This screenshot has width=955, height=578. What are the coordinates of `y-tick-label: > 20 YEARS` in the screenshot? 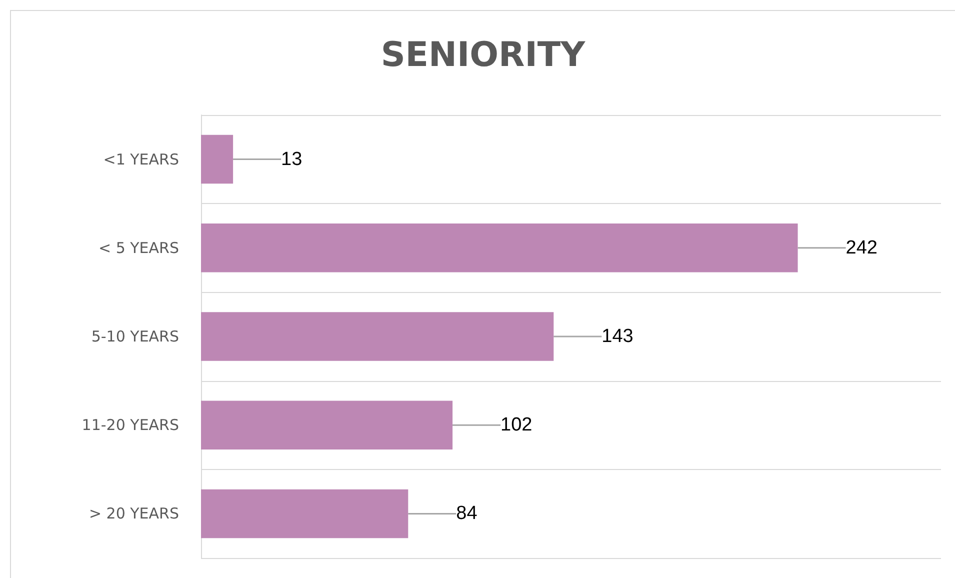 It's located at (133, 513).